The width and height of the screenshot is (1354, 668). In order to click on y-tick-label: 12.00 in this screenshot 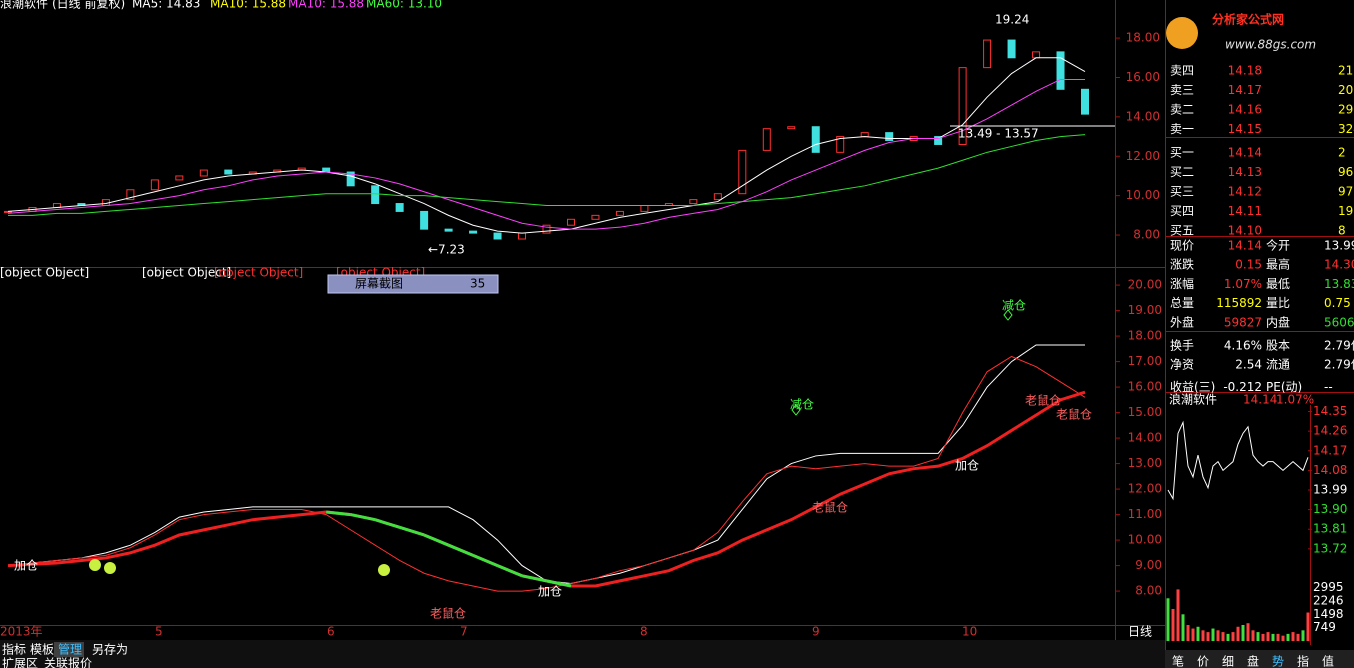, I will do `click(1143, 156)`.